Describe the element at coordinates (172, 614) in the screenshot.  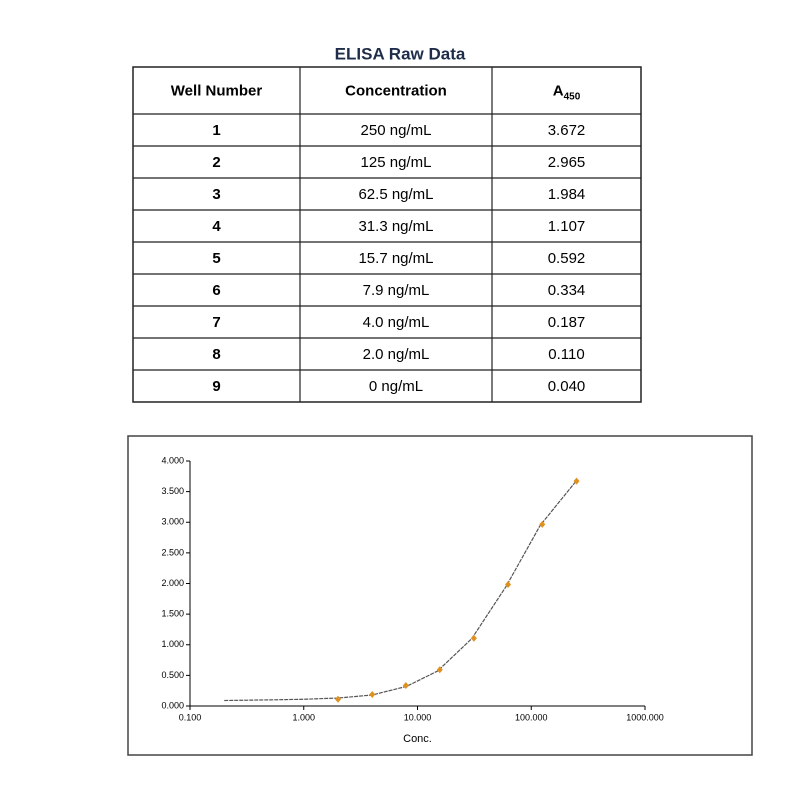
I see `y-tick-label: 1.500` at that location.